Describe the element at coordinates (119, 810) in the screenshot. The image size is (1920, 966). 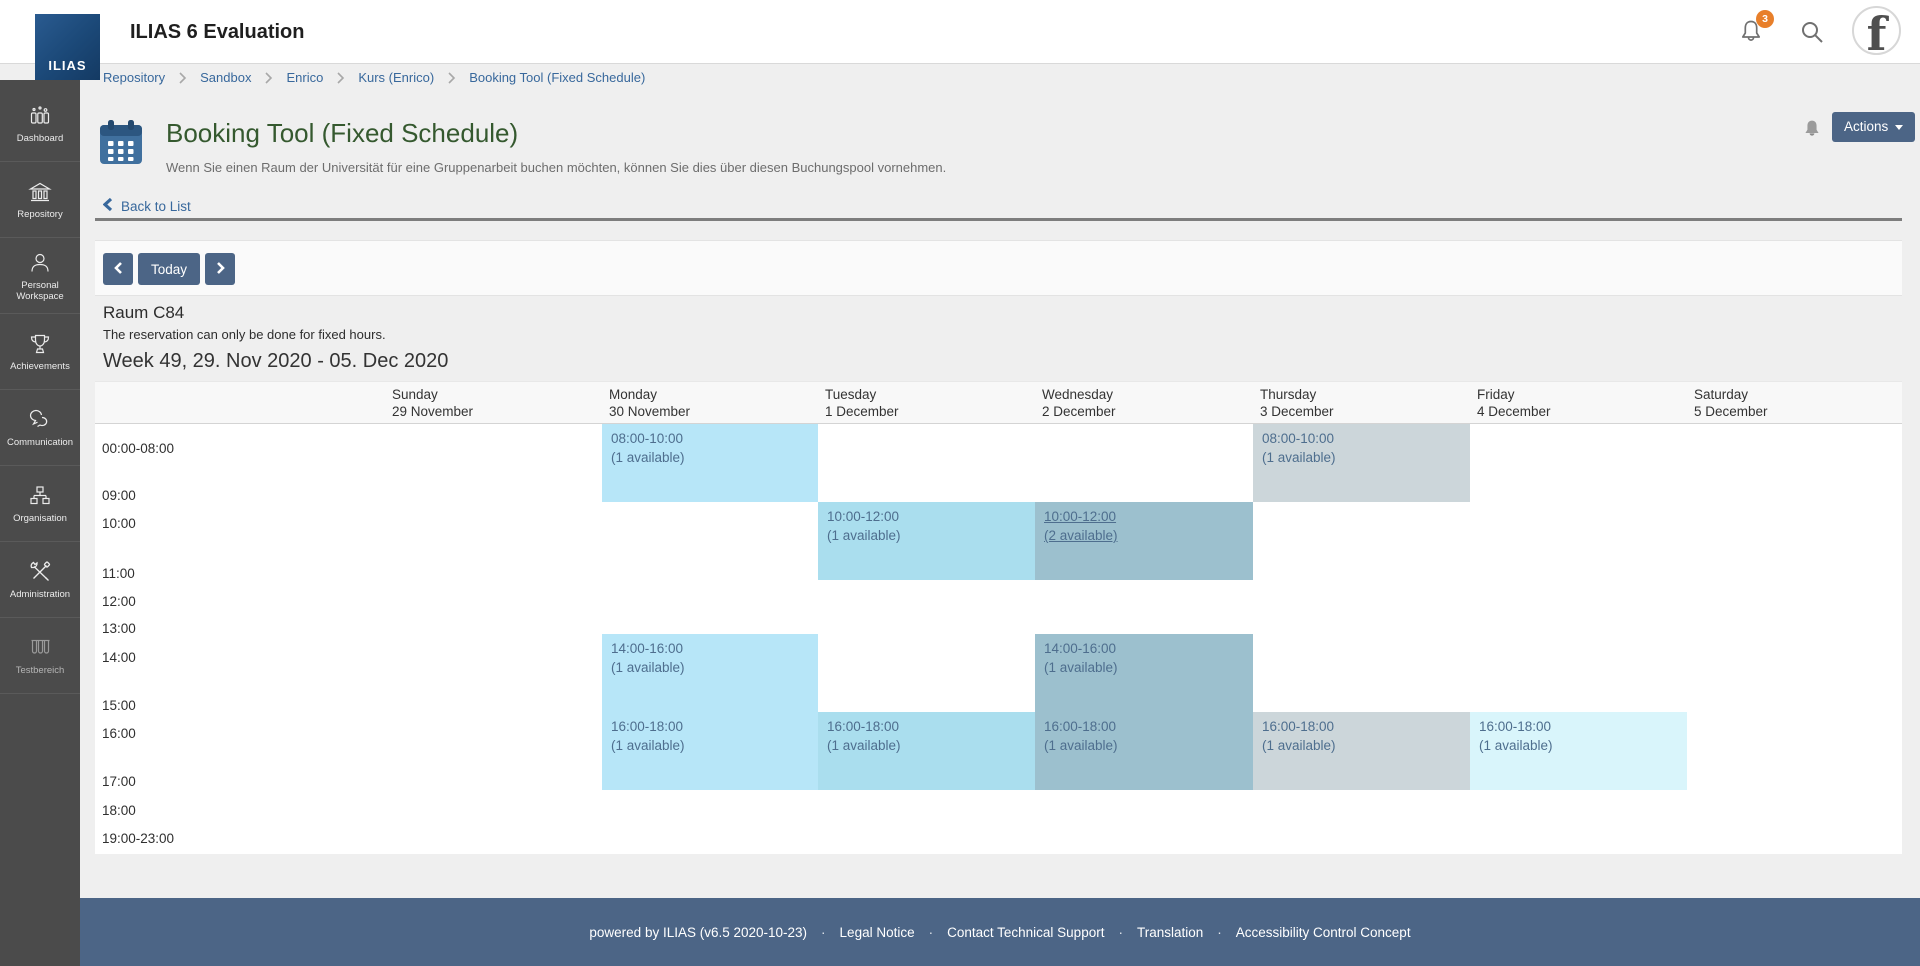
I see `time-row-label: 18:00` at that location.